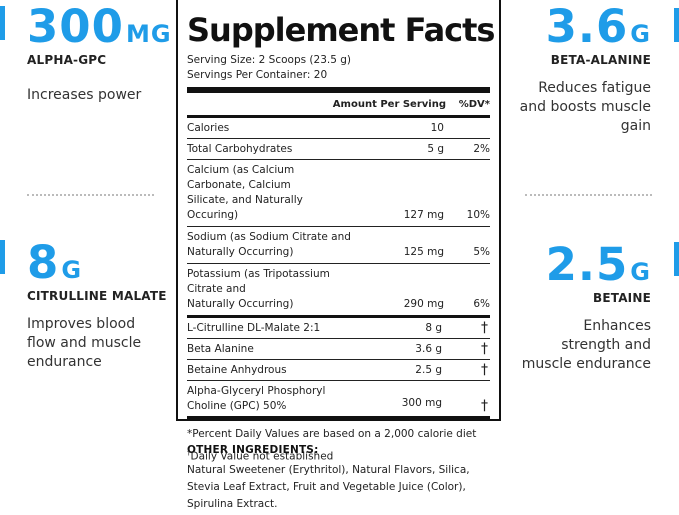 Image resolution: width=679 pixels, height=515 pixels. I want to click on stat-label: CITRULLINE MALATE, so click(97, 296).